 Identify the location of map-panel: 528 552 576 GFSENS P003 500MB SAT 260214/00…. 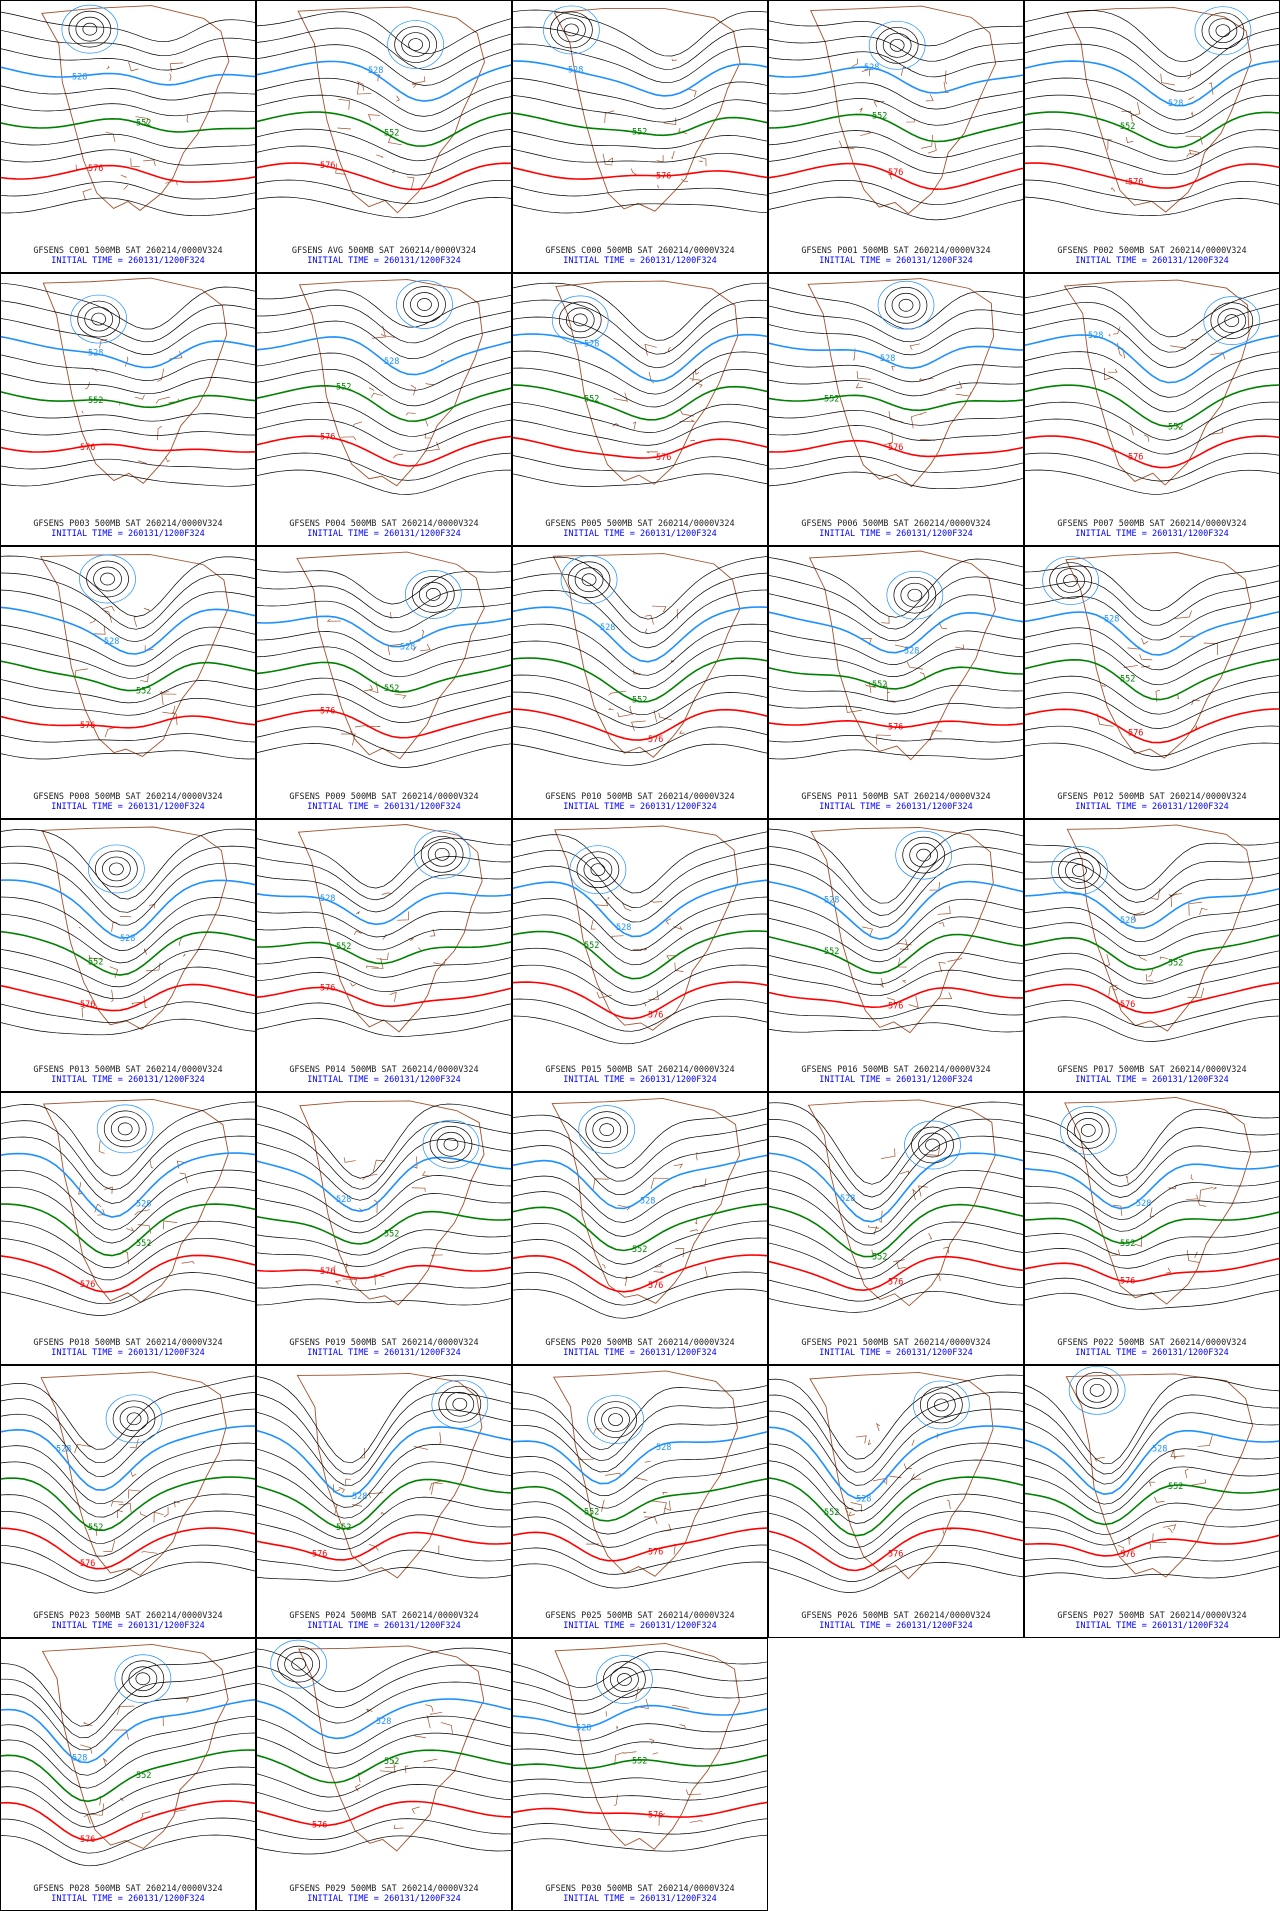
(128, 409).